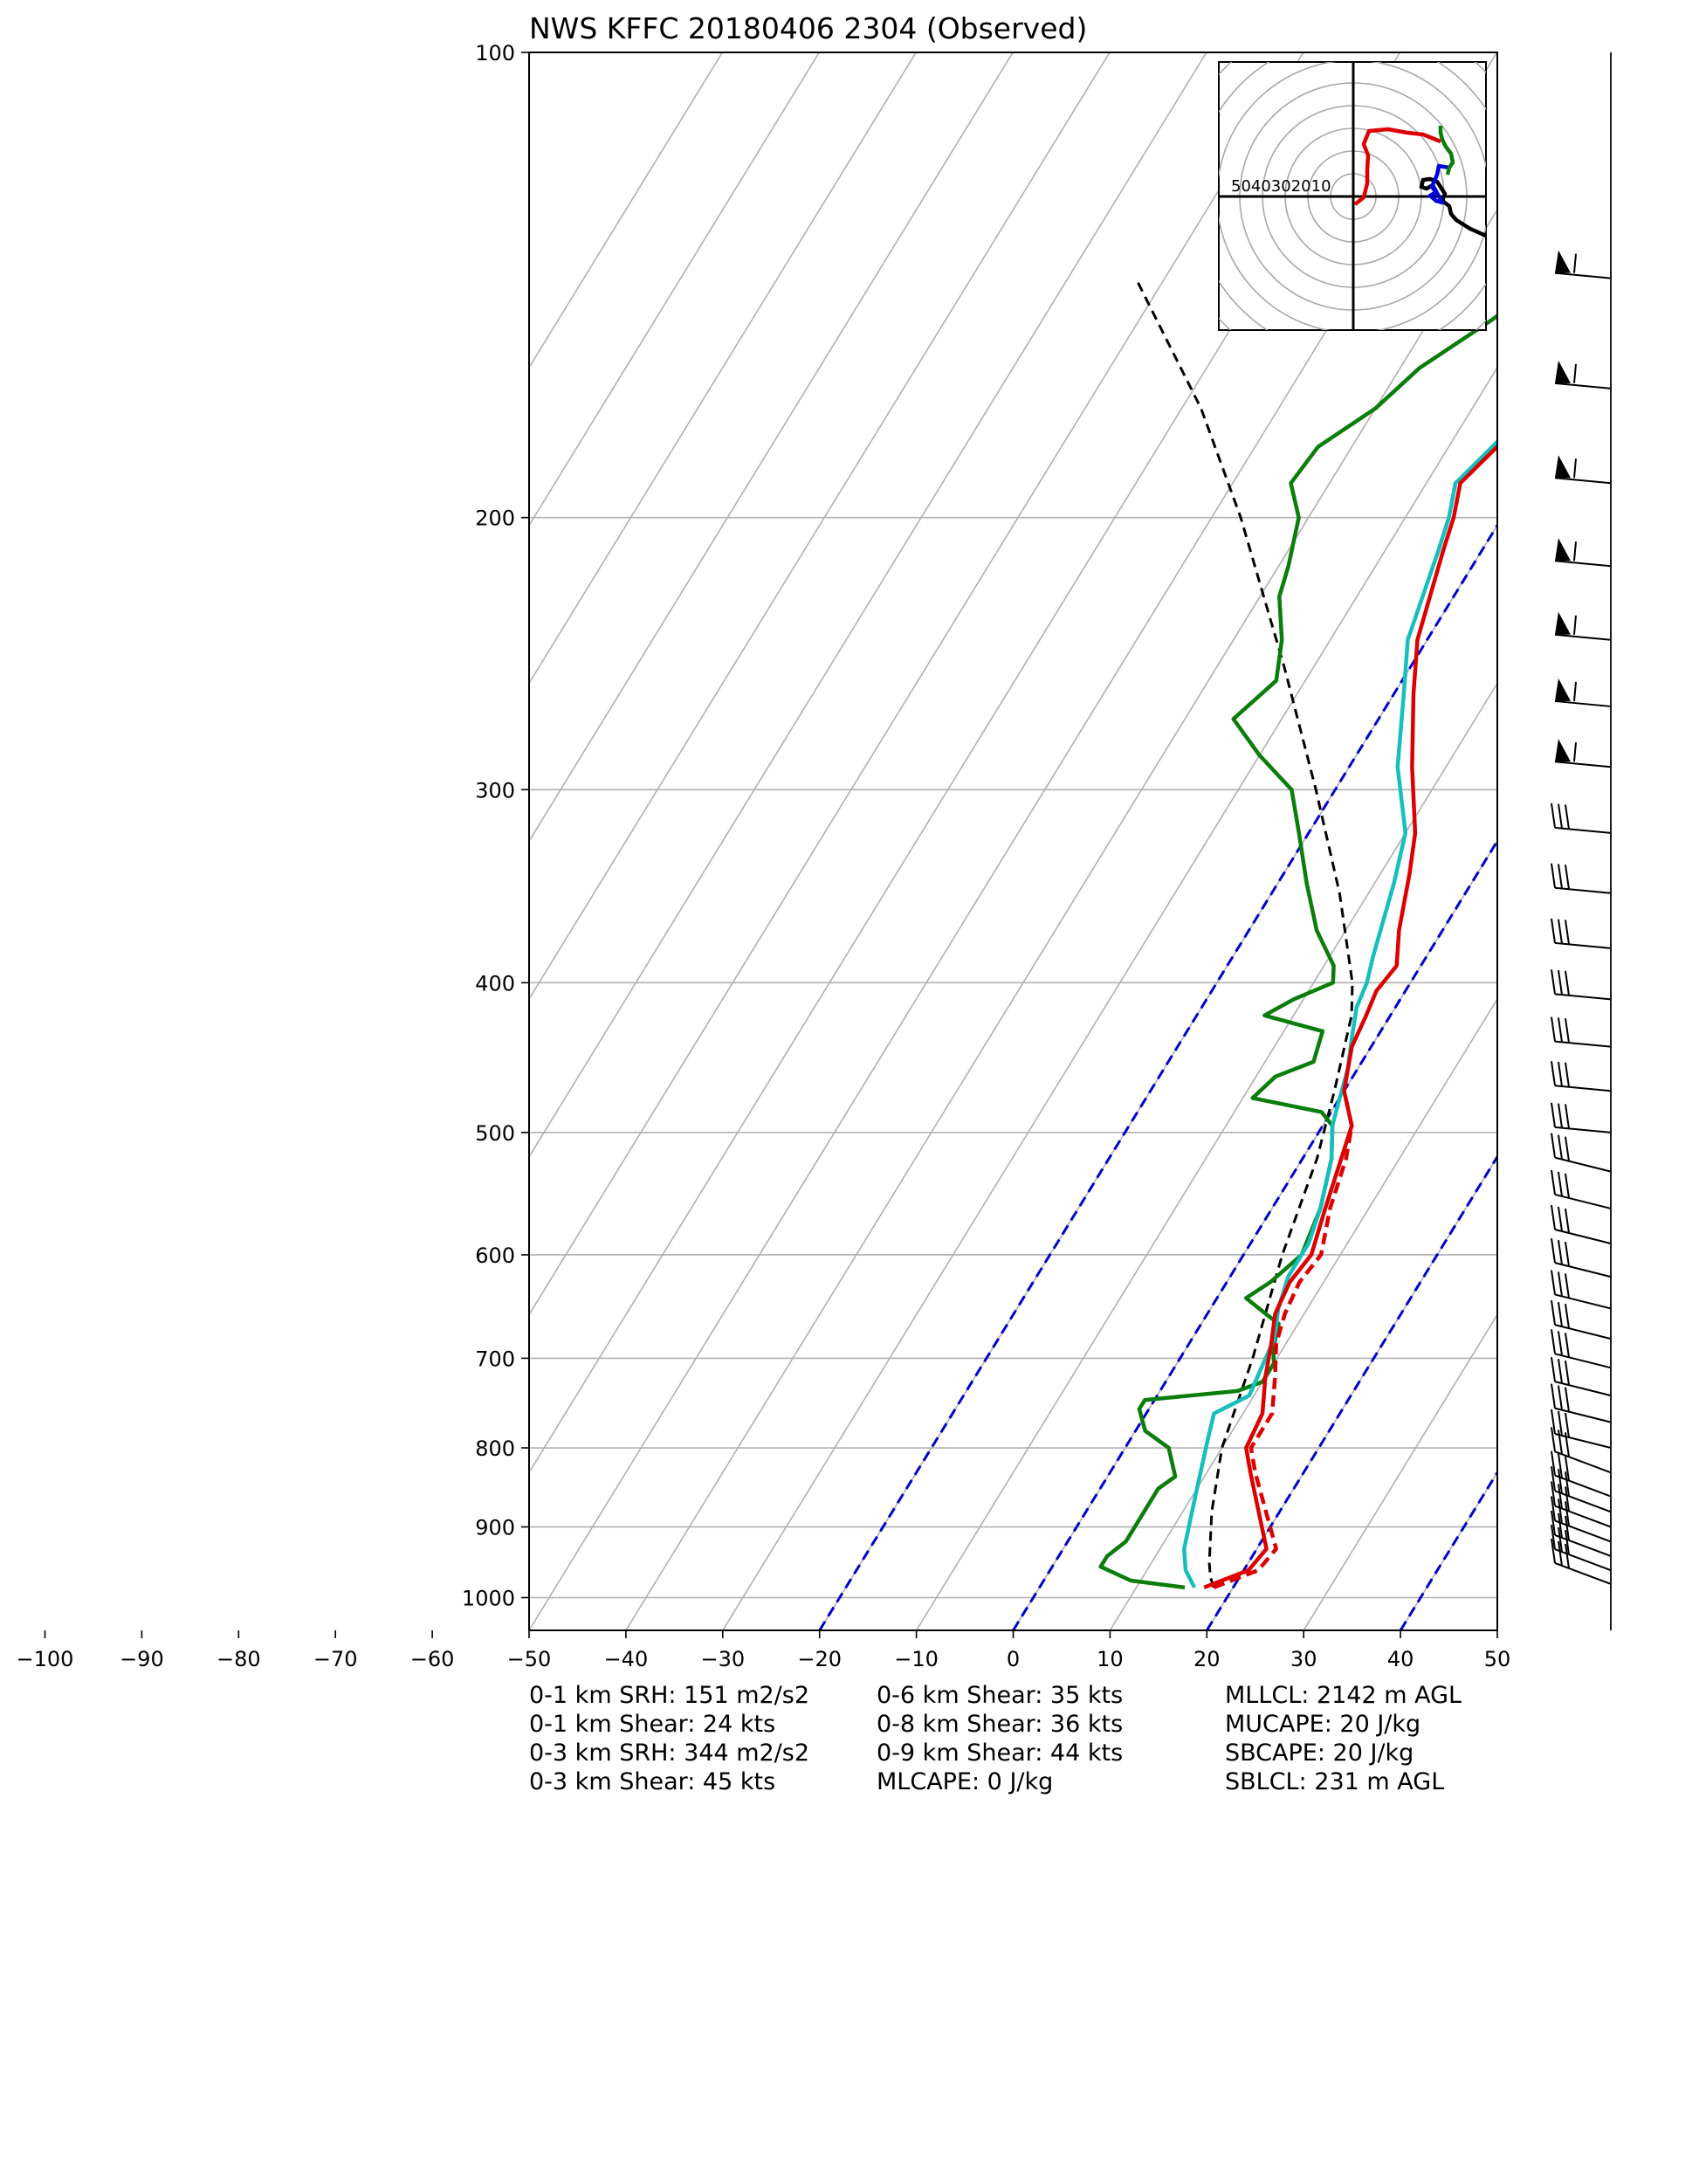  I want to click on x-tick-label: 50, so click(1497, 1659).